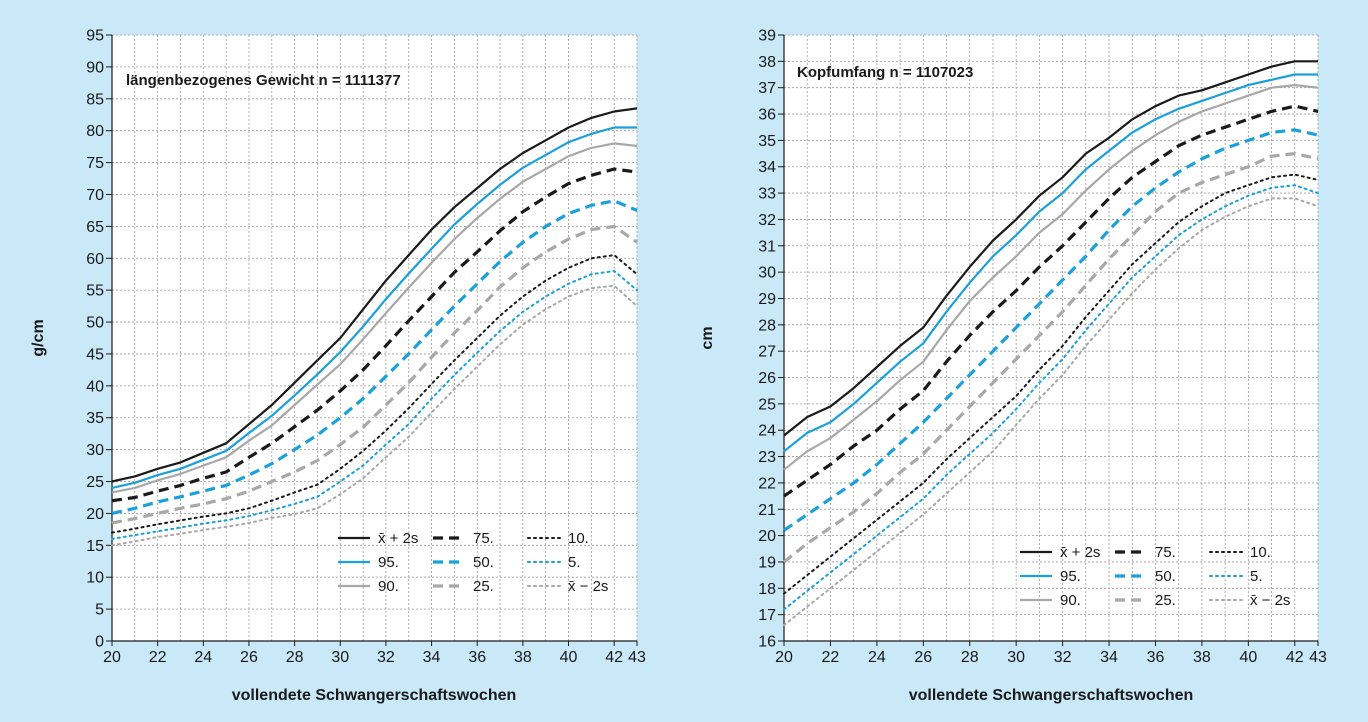  I want to click on y-tick-label: 36, so click(767, 115).